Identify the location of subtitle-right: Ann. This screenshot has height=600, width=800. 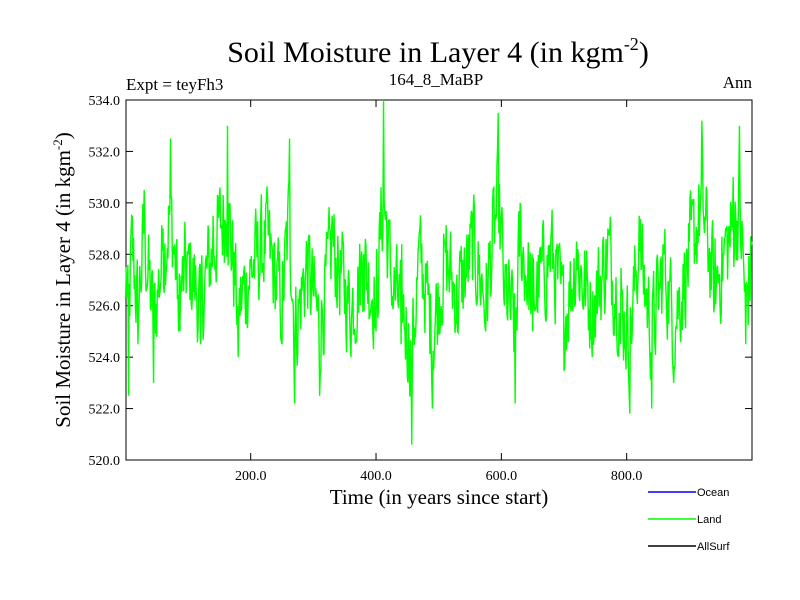
(738, 82).